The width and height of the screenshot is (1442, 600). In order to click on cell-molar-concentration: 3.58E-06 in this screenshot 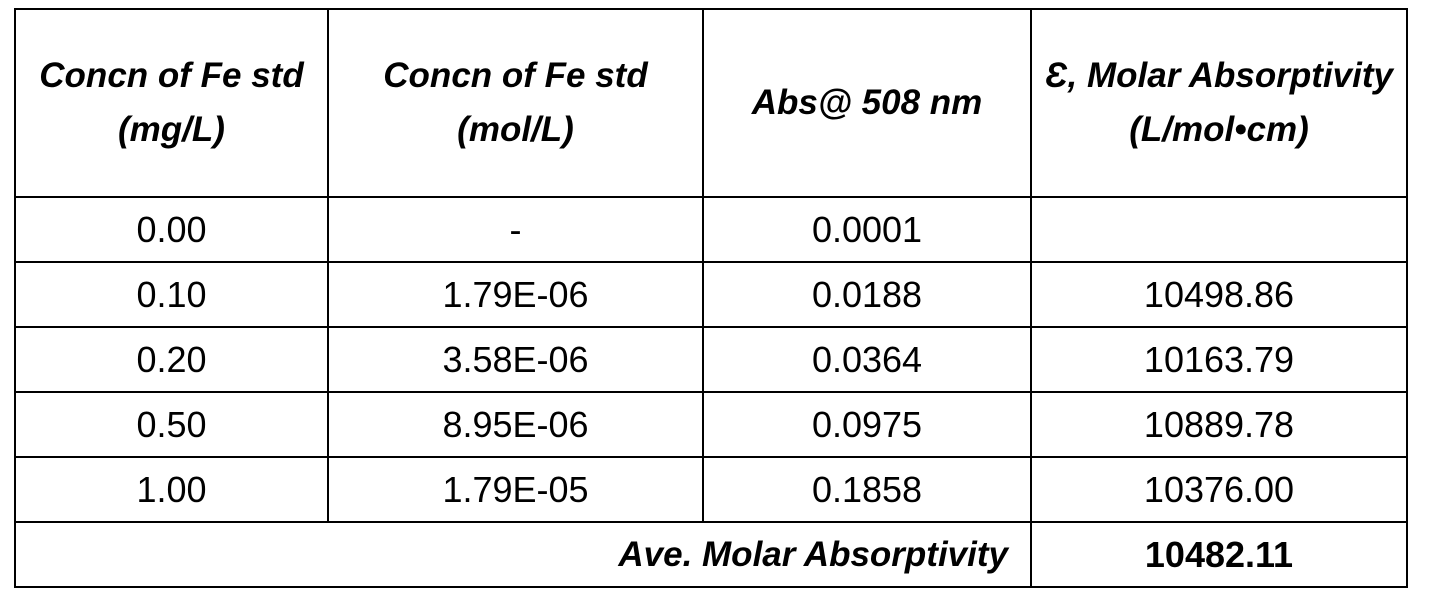, I will do `click(515, 359)`.